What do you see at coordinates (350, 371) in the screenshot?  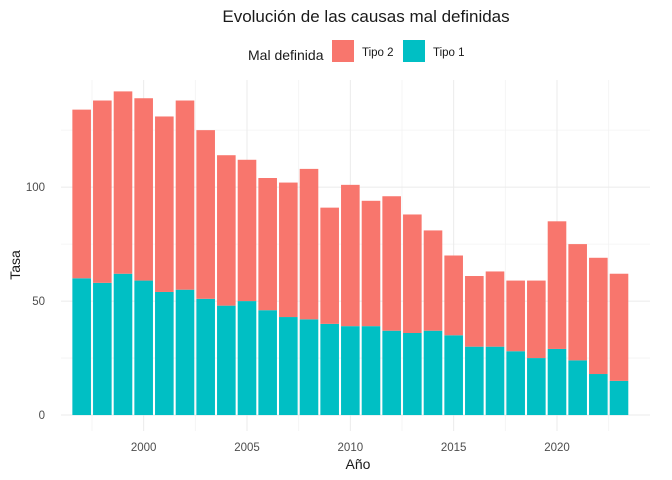 I see `bar-tipo-1-2010` at bounding box center [350, 371].